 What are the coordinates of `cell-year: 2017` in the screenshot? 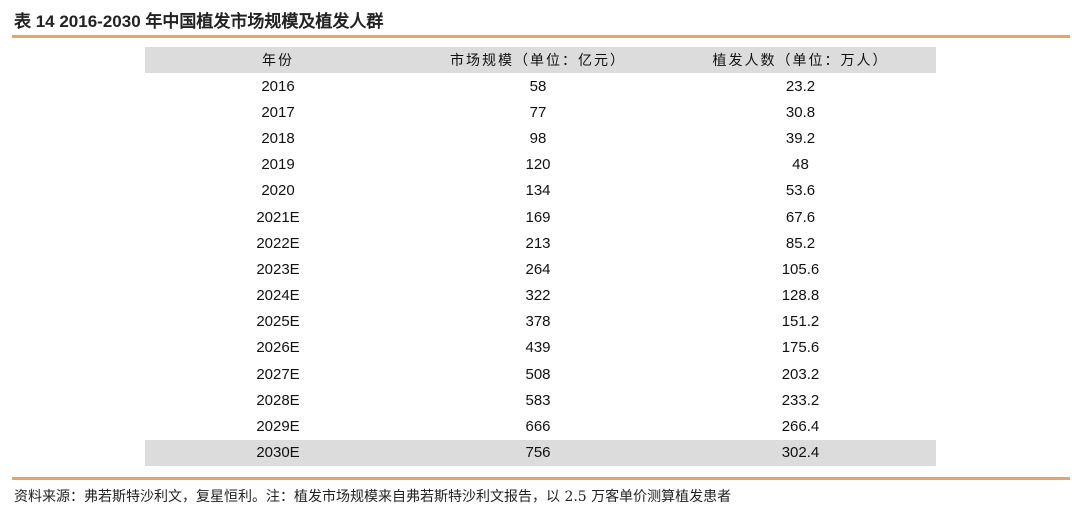 It's located at (278, 112).